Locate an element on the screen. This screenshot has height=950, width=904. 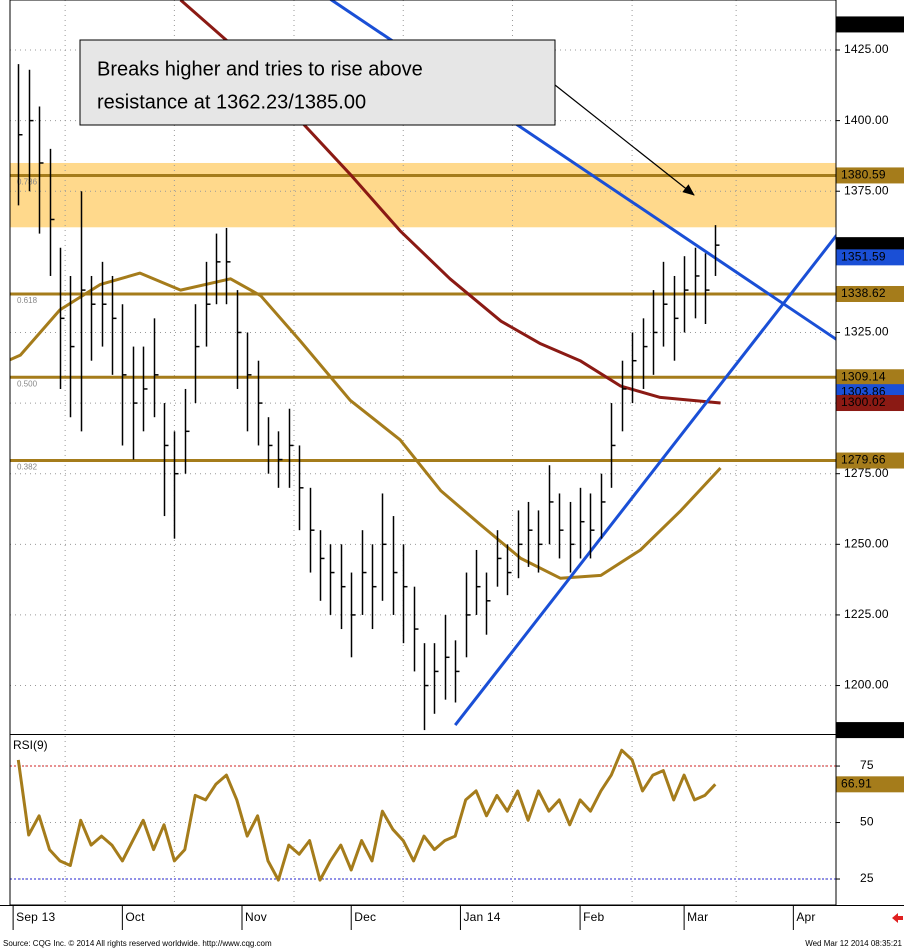
x-tick-label: Sep 13 is located at coordinates (35, 917).